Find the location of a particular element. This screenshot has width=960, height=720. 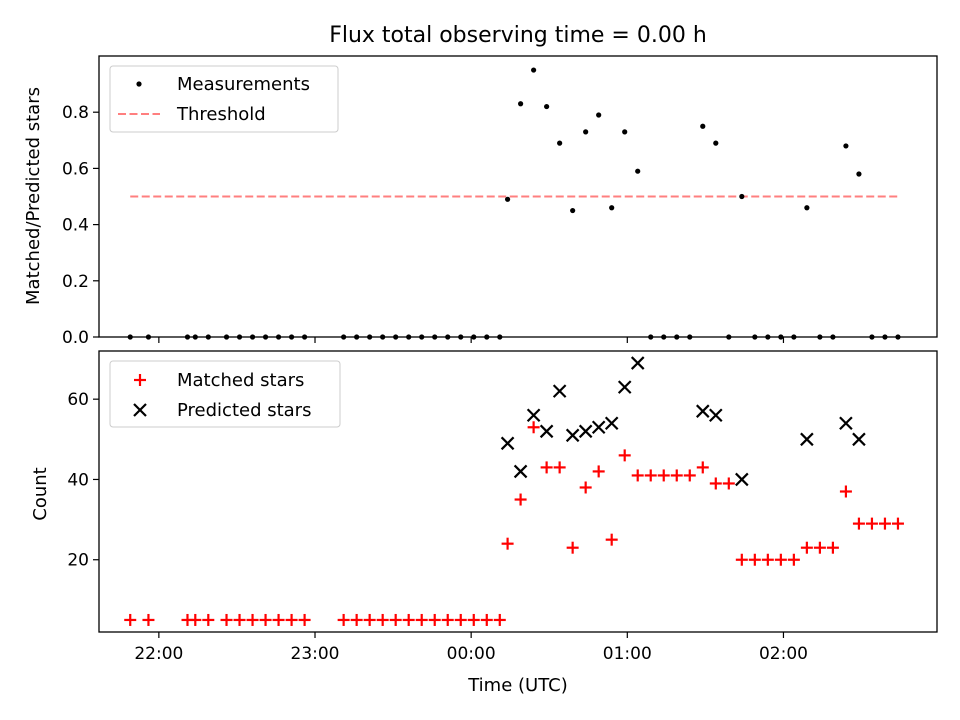

top-y-tick-label: 0.6 is located at coordinates (75, 169).